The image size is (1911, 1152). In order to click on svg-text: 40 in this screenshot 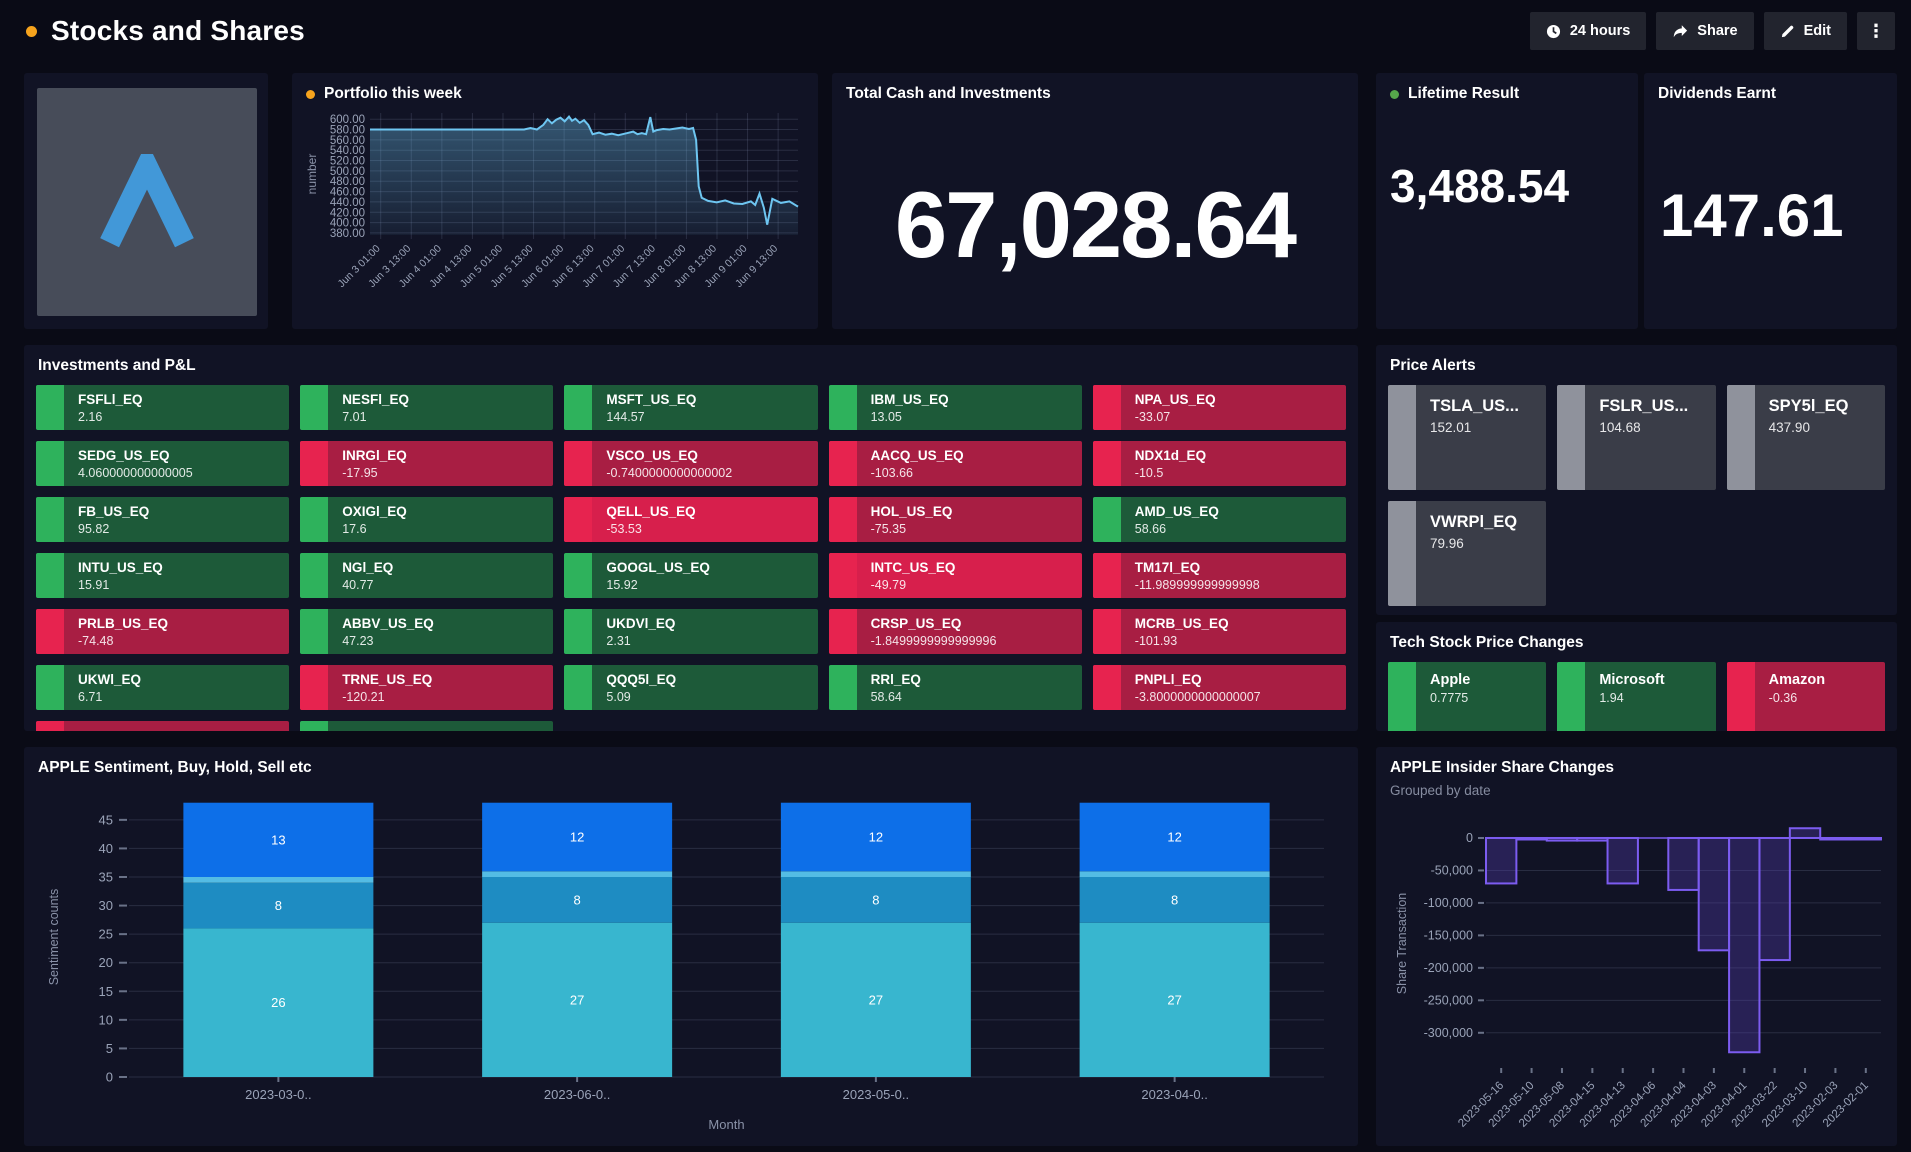, I will do `click(106, 848)`.